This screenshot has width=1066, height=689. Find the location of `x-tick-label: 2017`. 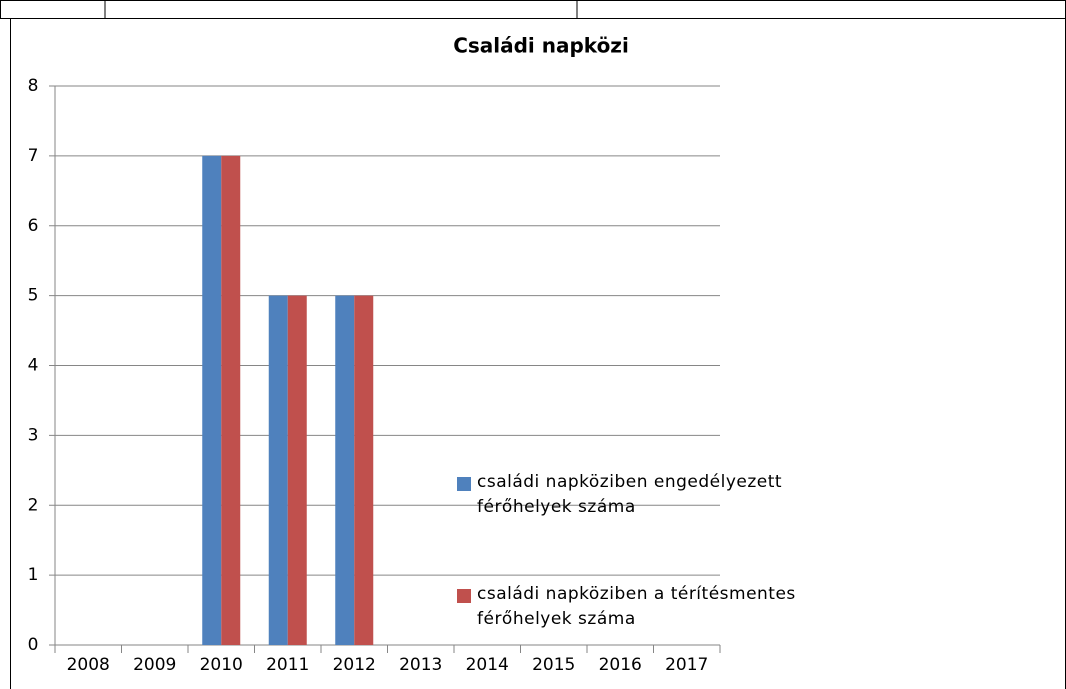

x-tick-label: 2017 is located at coordinates (686, 665).